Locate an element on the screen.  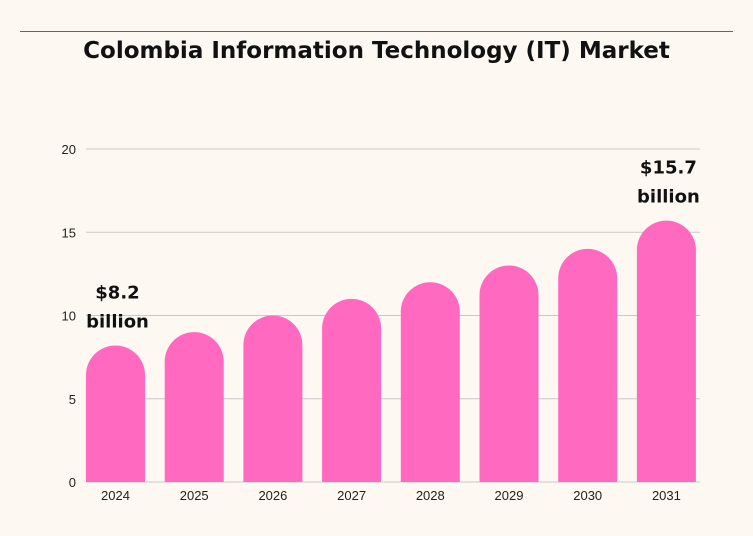
bar-2026 is located at coordinates (273, 398).